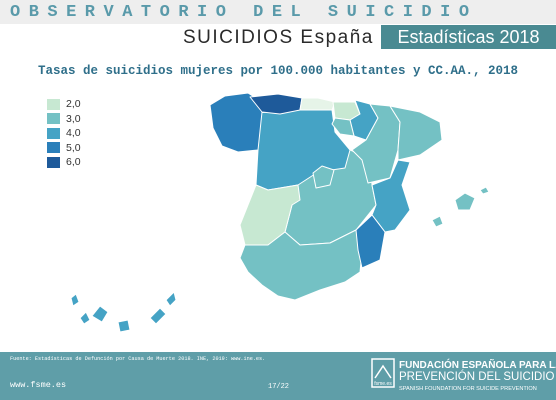 The width and height of the screenshot is (556, 400). What do you see at coordinates (64, 148) in the screenshot?
I see `legend-item-5: 5,0` at bounding box center [64, 148].